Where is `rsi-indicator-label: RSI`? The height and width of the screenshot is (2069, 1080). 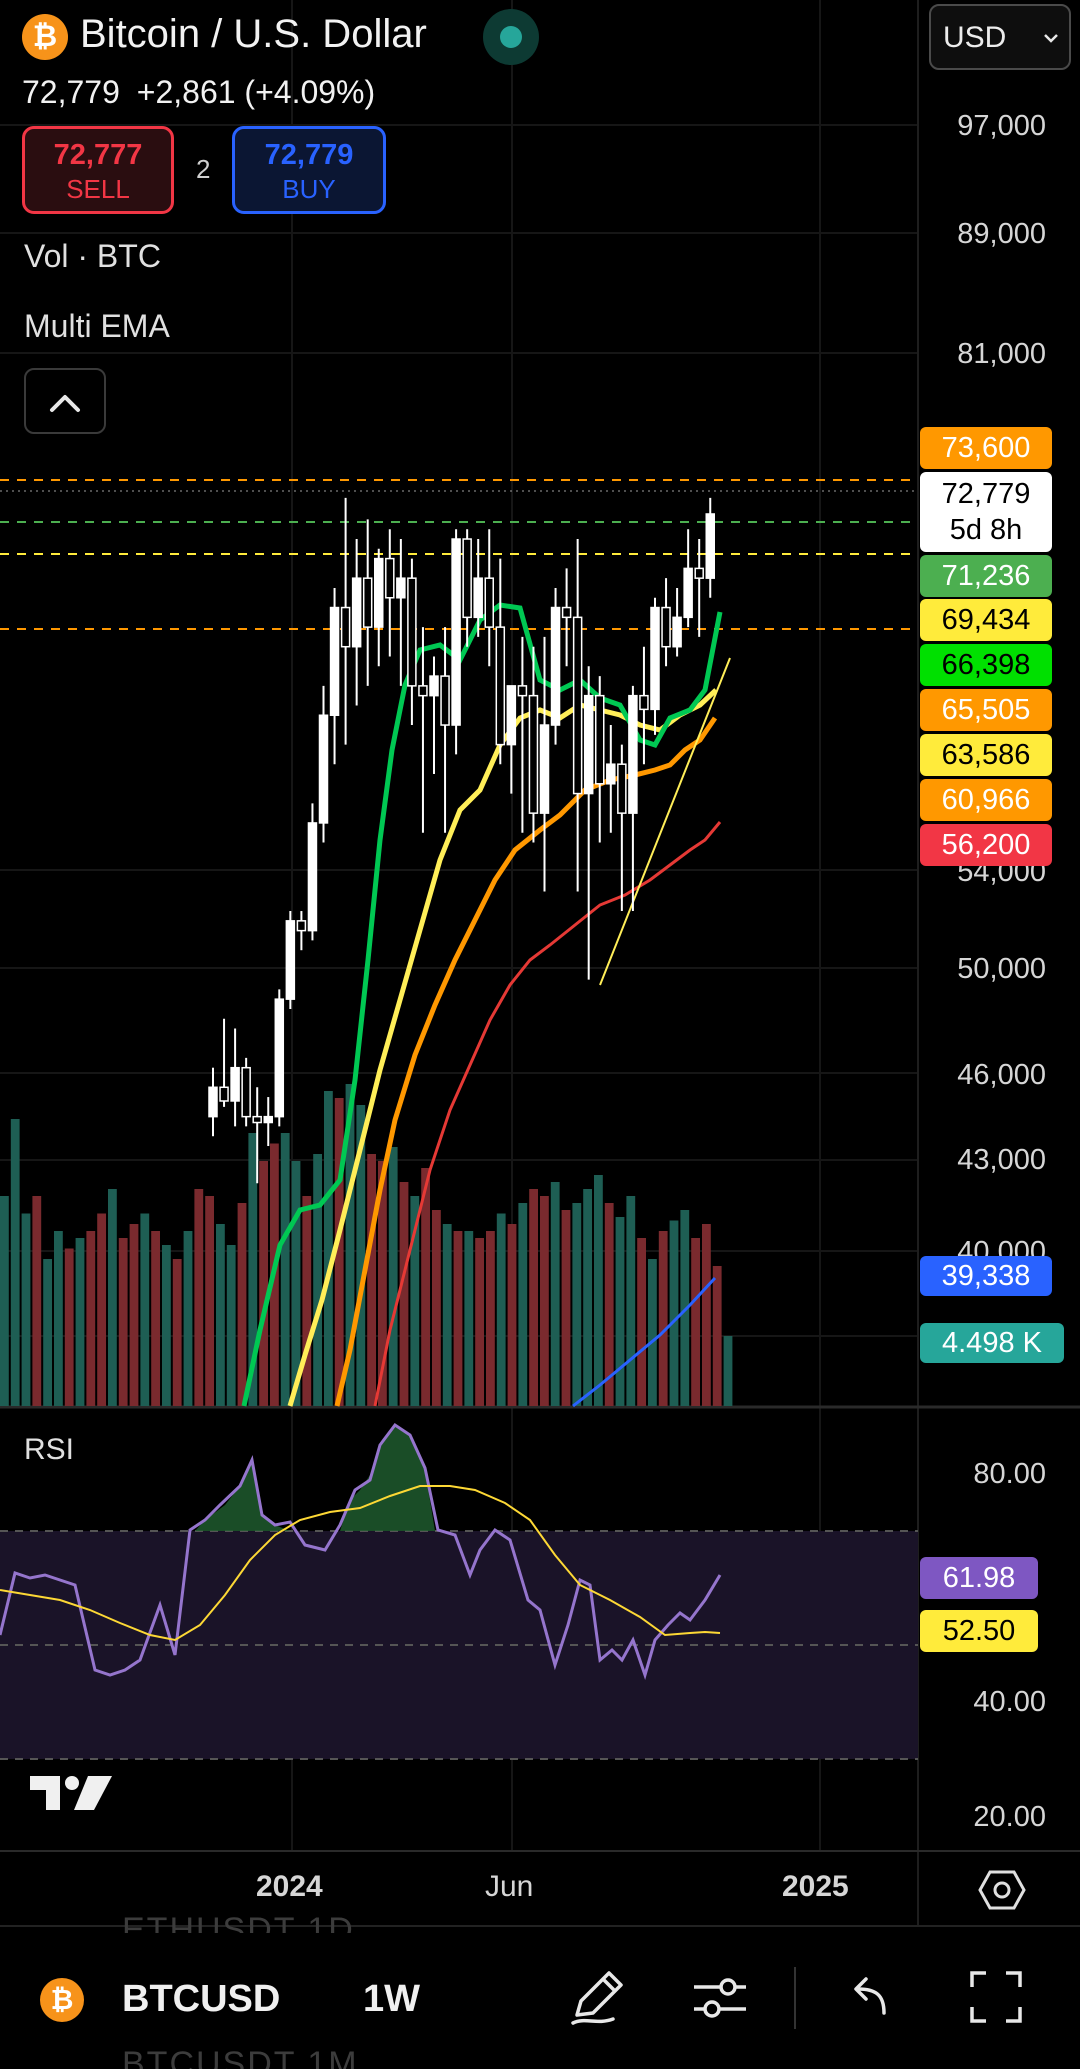
rsi-indicator-label: RSI is located at coordinates (49, 1449).